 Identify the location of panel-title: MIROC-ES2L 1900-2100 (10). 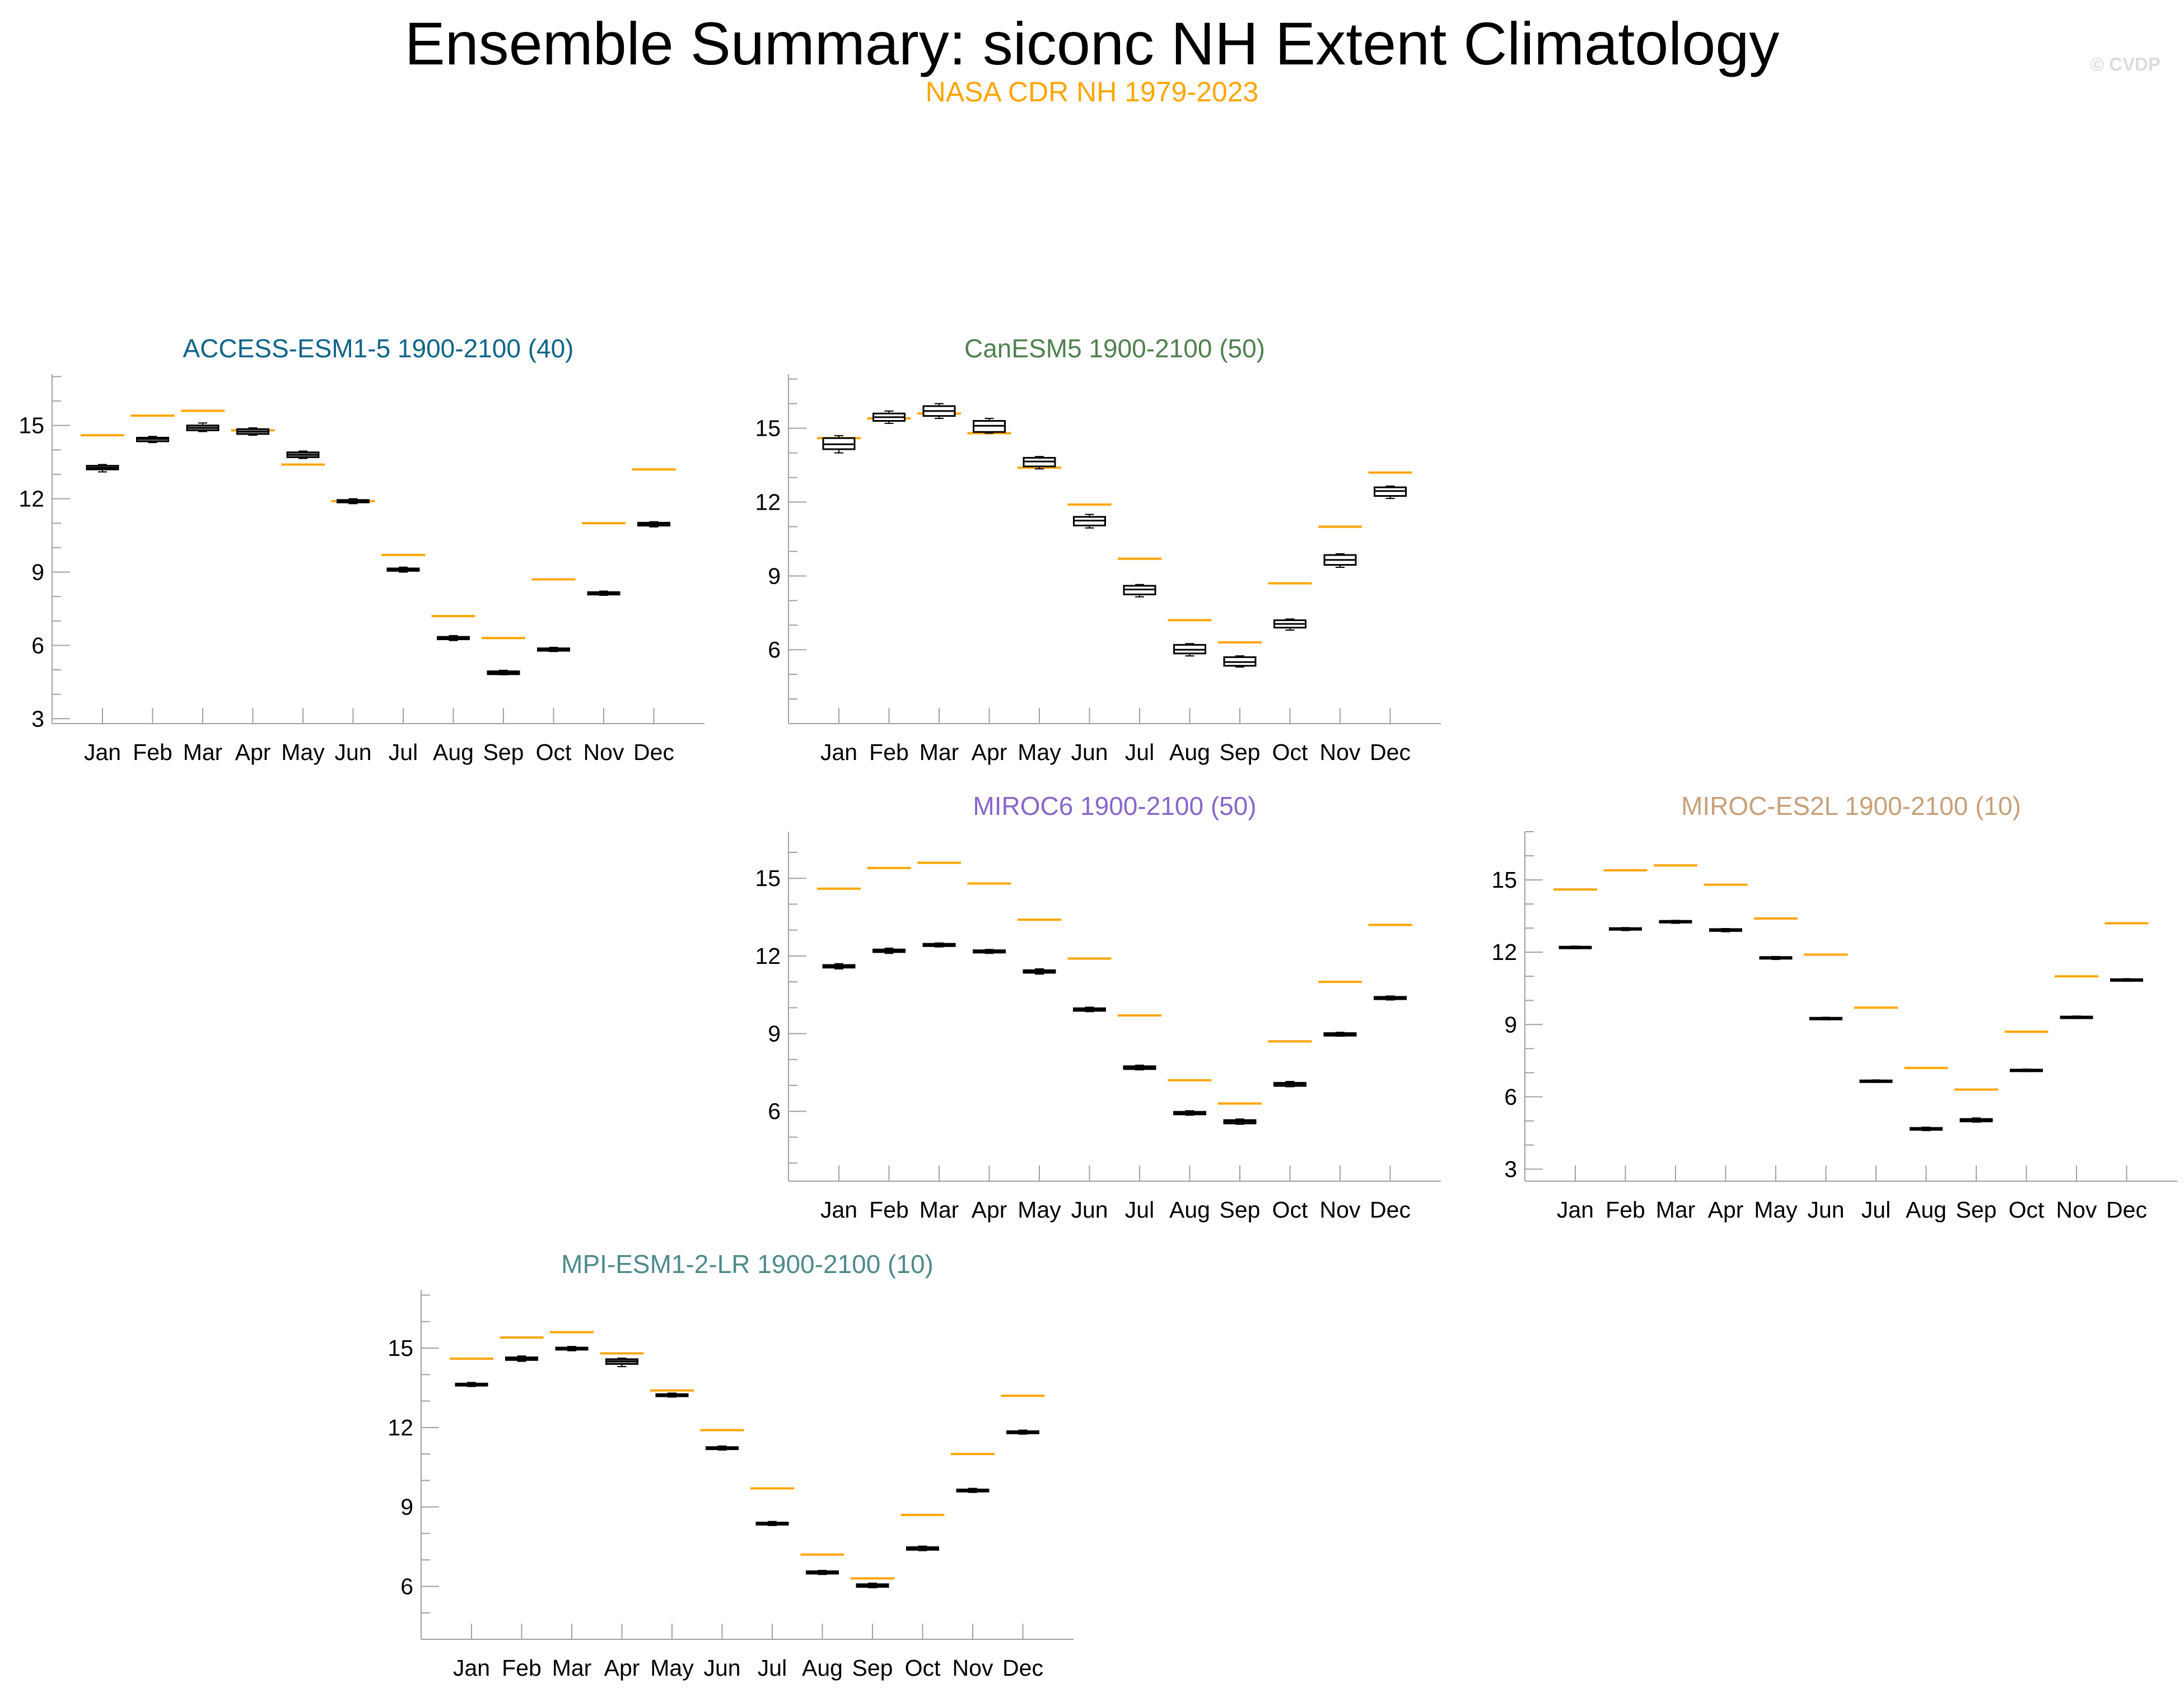
(1851, 806).